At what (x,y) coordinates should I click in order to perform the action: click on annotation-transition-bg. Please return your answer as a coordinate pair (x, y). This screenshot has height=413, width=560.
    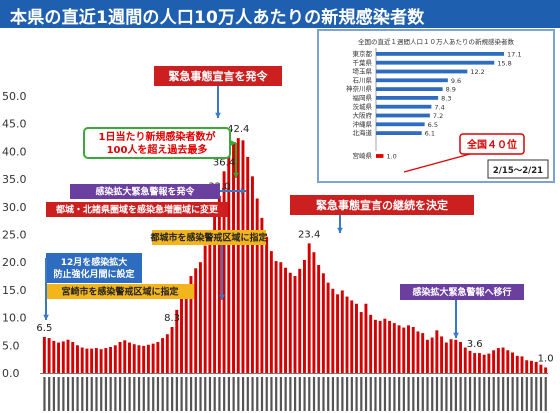
    Looking at the image, I should click on (462, 292).